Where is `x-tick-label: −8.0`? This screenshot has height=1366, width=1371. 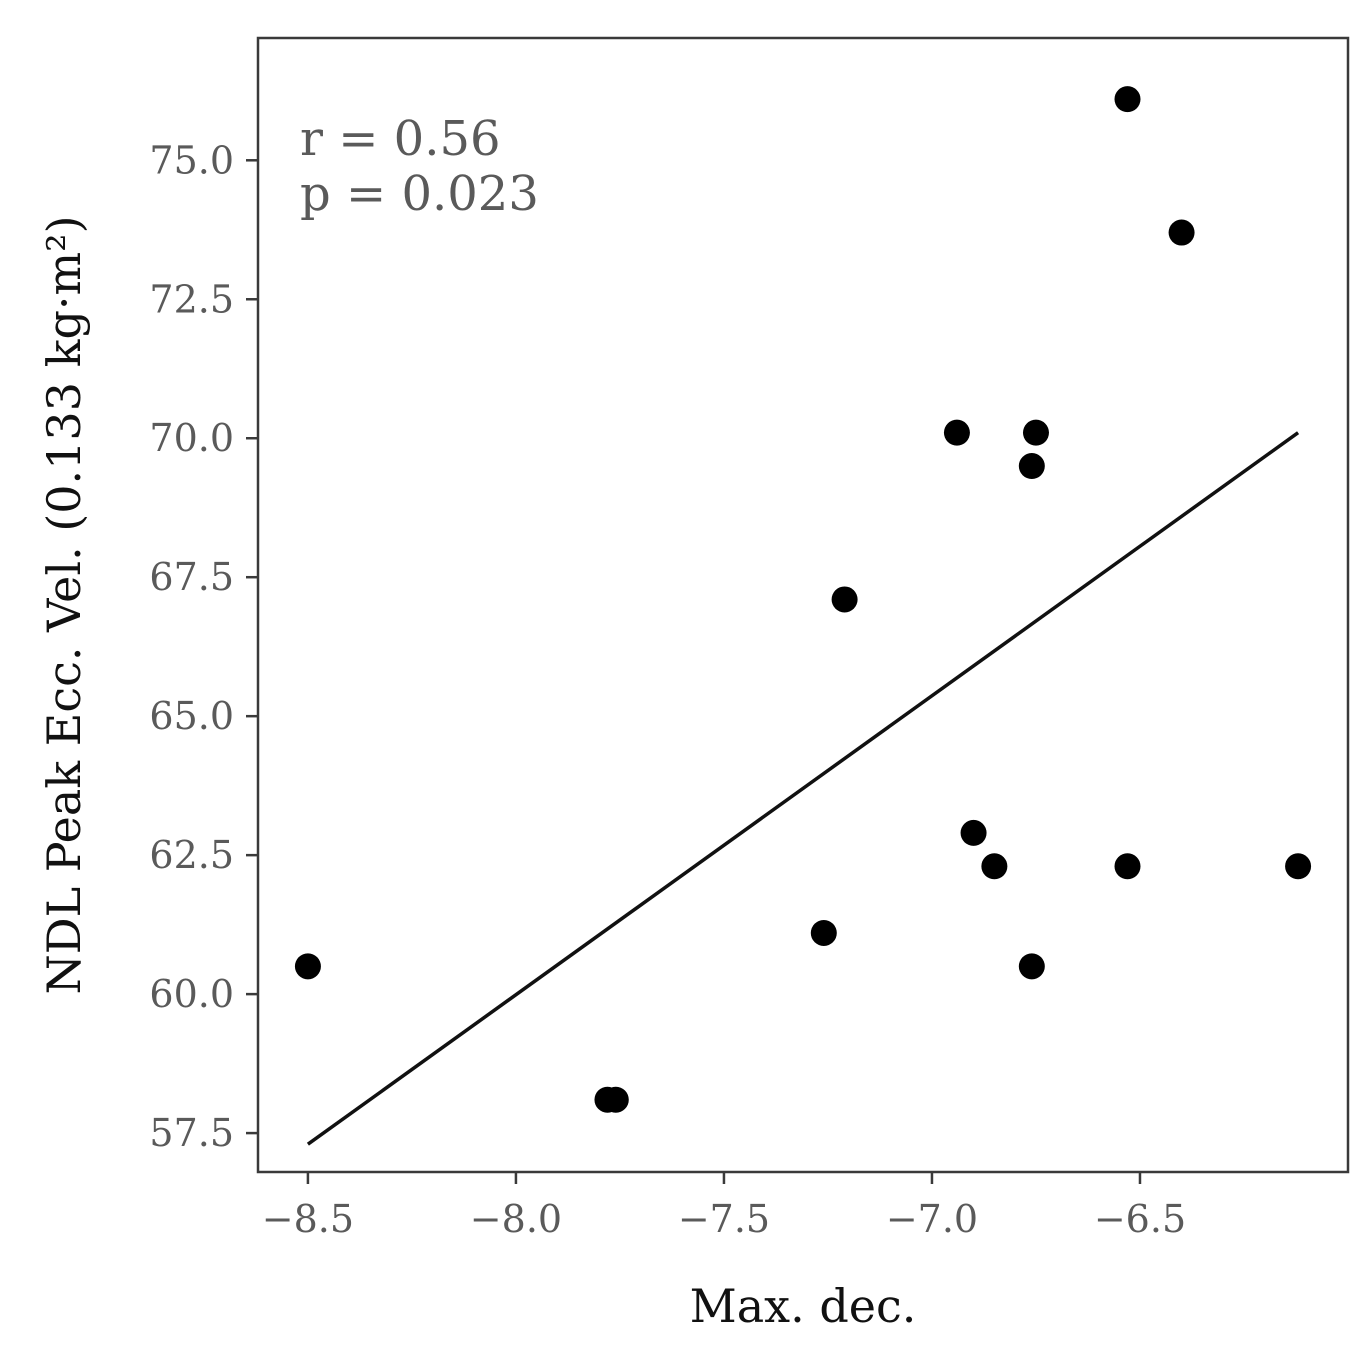
x-tick-label: −8.0 is located at coordinates (516, 1219).